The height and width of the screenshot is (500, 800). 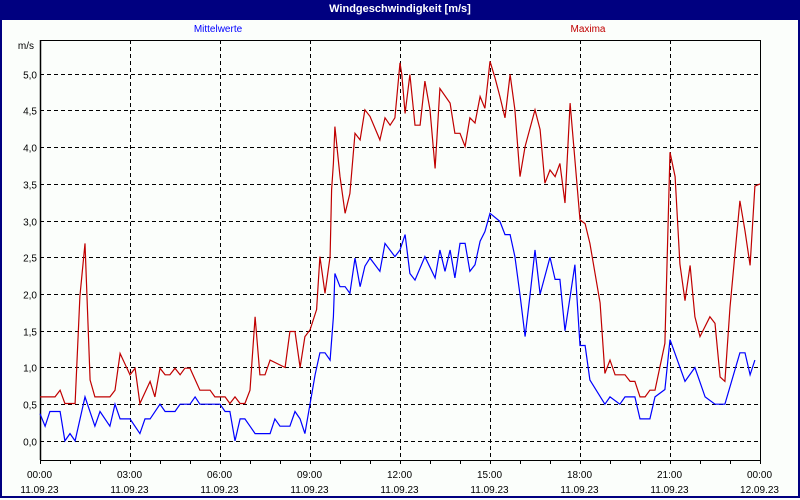 What do you see at coordinates (759, 490) in the screenshot?
I see `x-tick-date: 12.09.23` at bounding box center [759, 490].